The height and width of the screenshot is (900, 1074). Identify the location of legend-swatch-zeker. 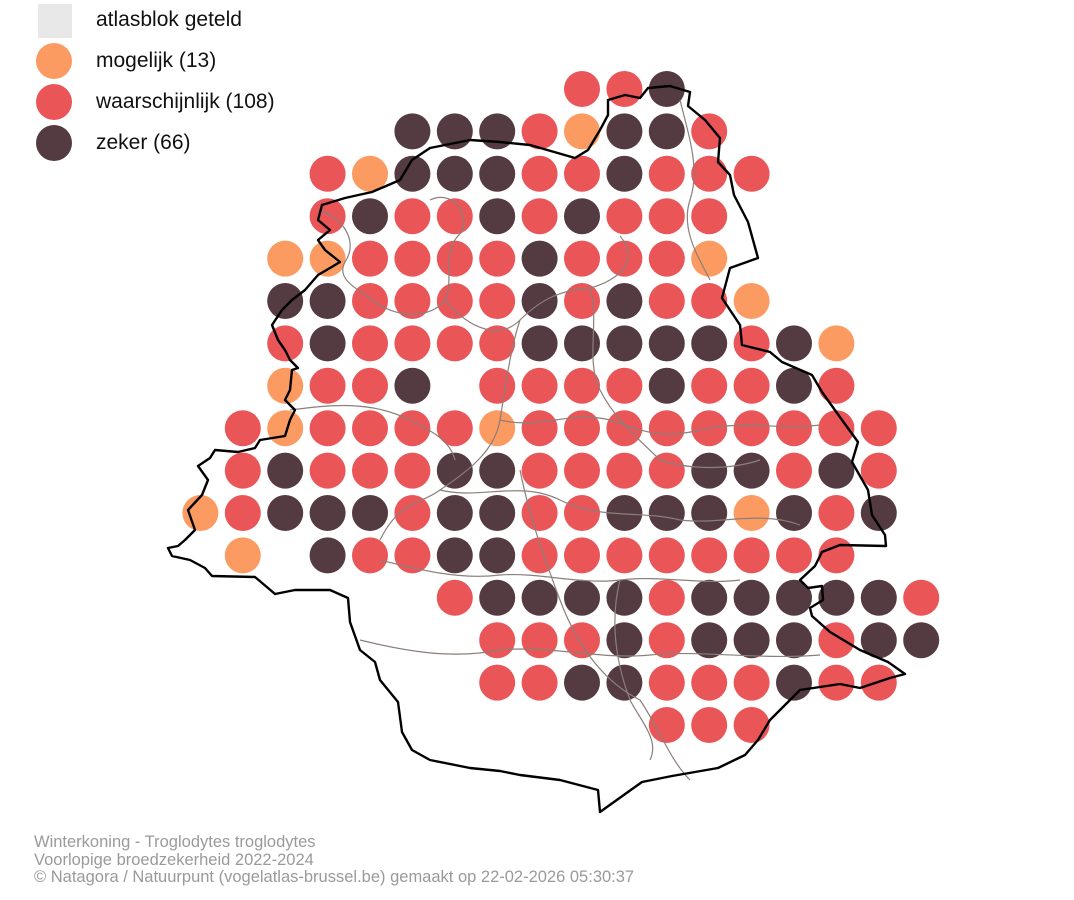
(54, 143).